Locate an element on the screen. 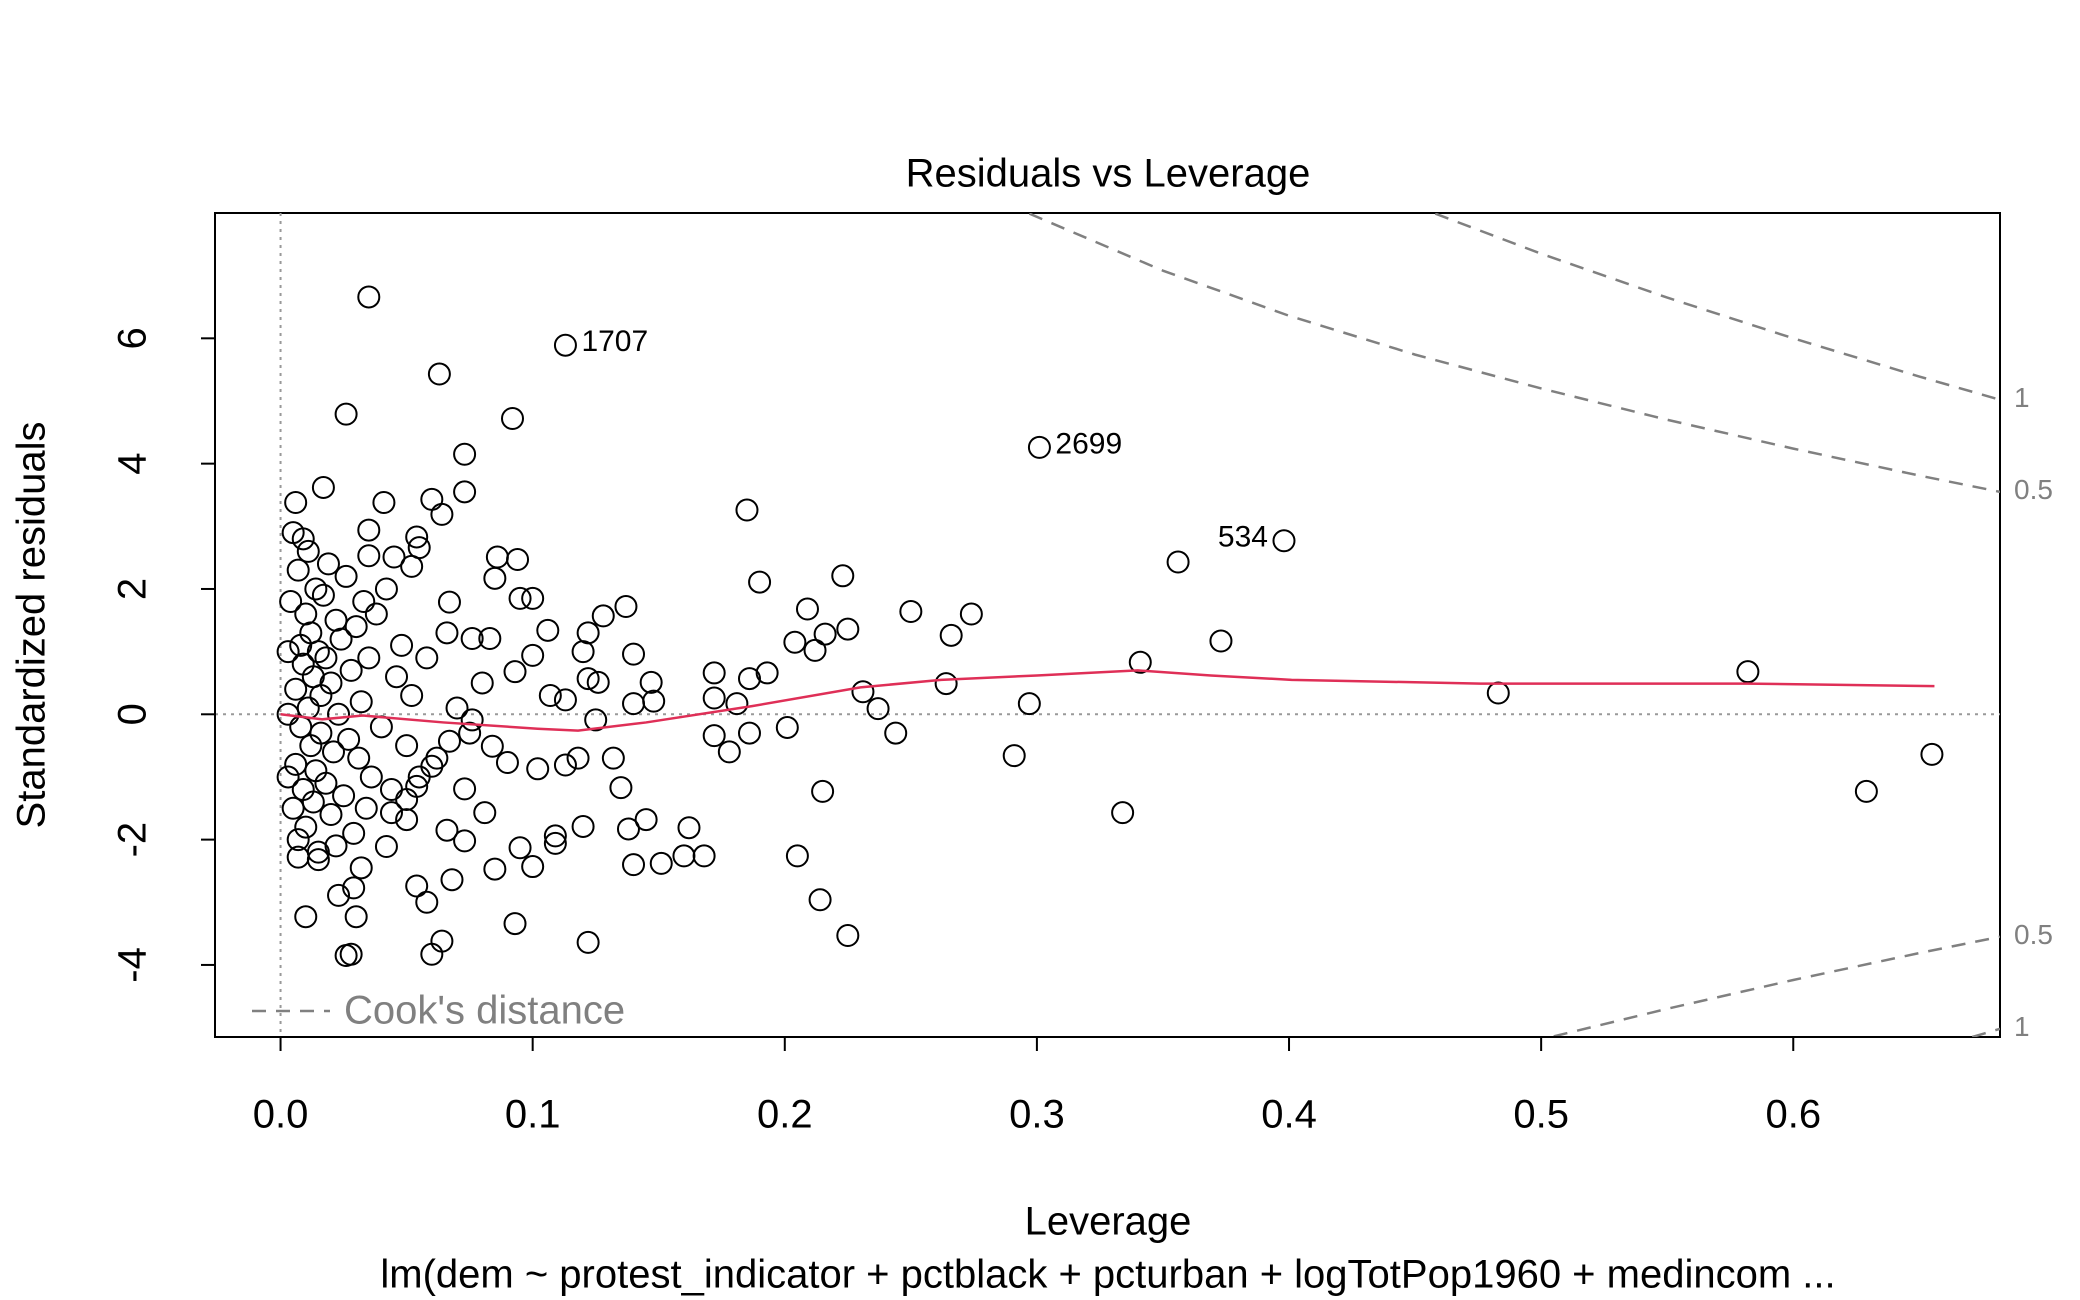 This screenshot has height=1300, width=2080. point-label: 2699 is located at coordinates (1088, 443).